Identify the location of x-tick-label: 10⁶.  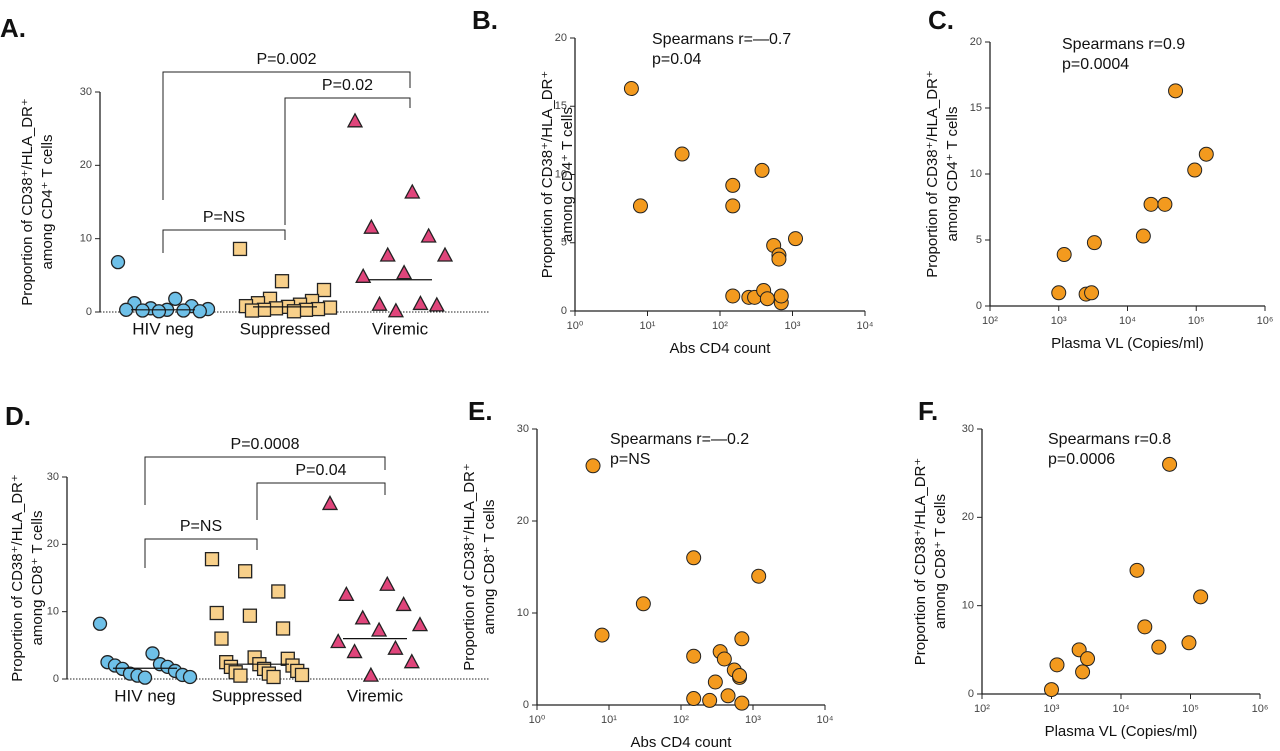
(1260, 709).